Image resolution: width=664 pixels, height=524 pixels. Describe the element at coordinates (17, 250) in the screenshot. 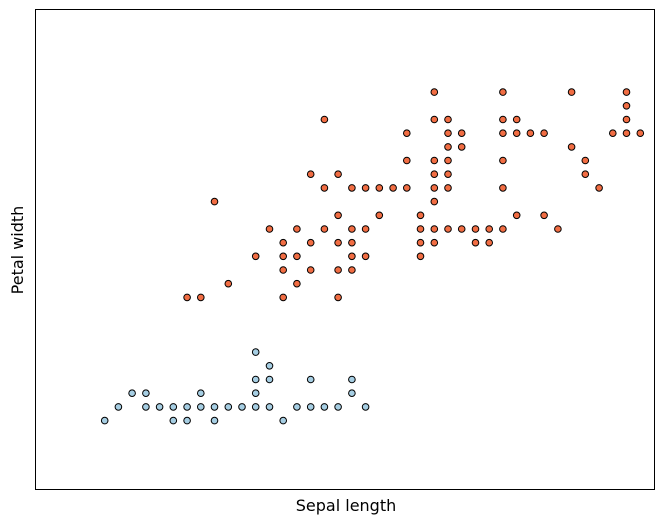

I see `y-axis-label: Petal width` at that location.